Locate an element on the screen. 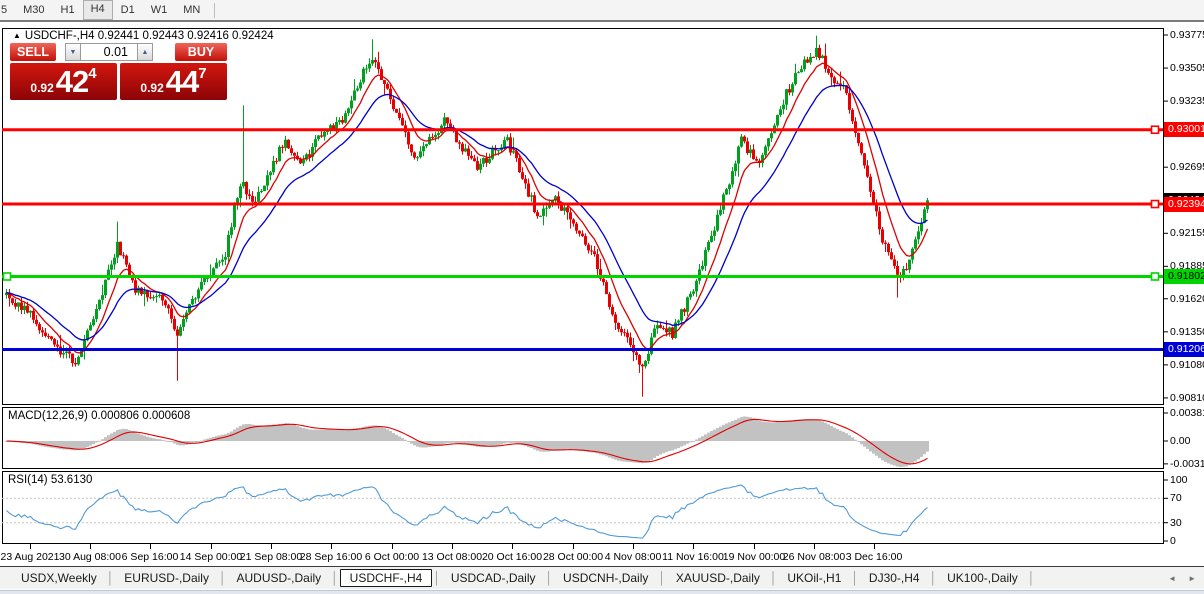  bid-price-big-digits: 42 is located at coordinates (72, 81).